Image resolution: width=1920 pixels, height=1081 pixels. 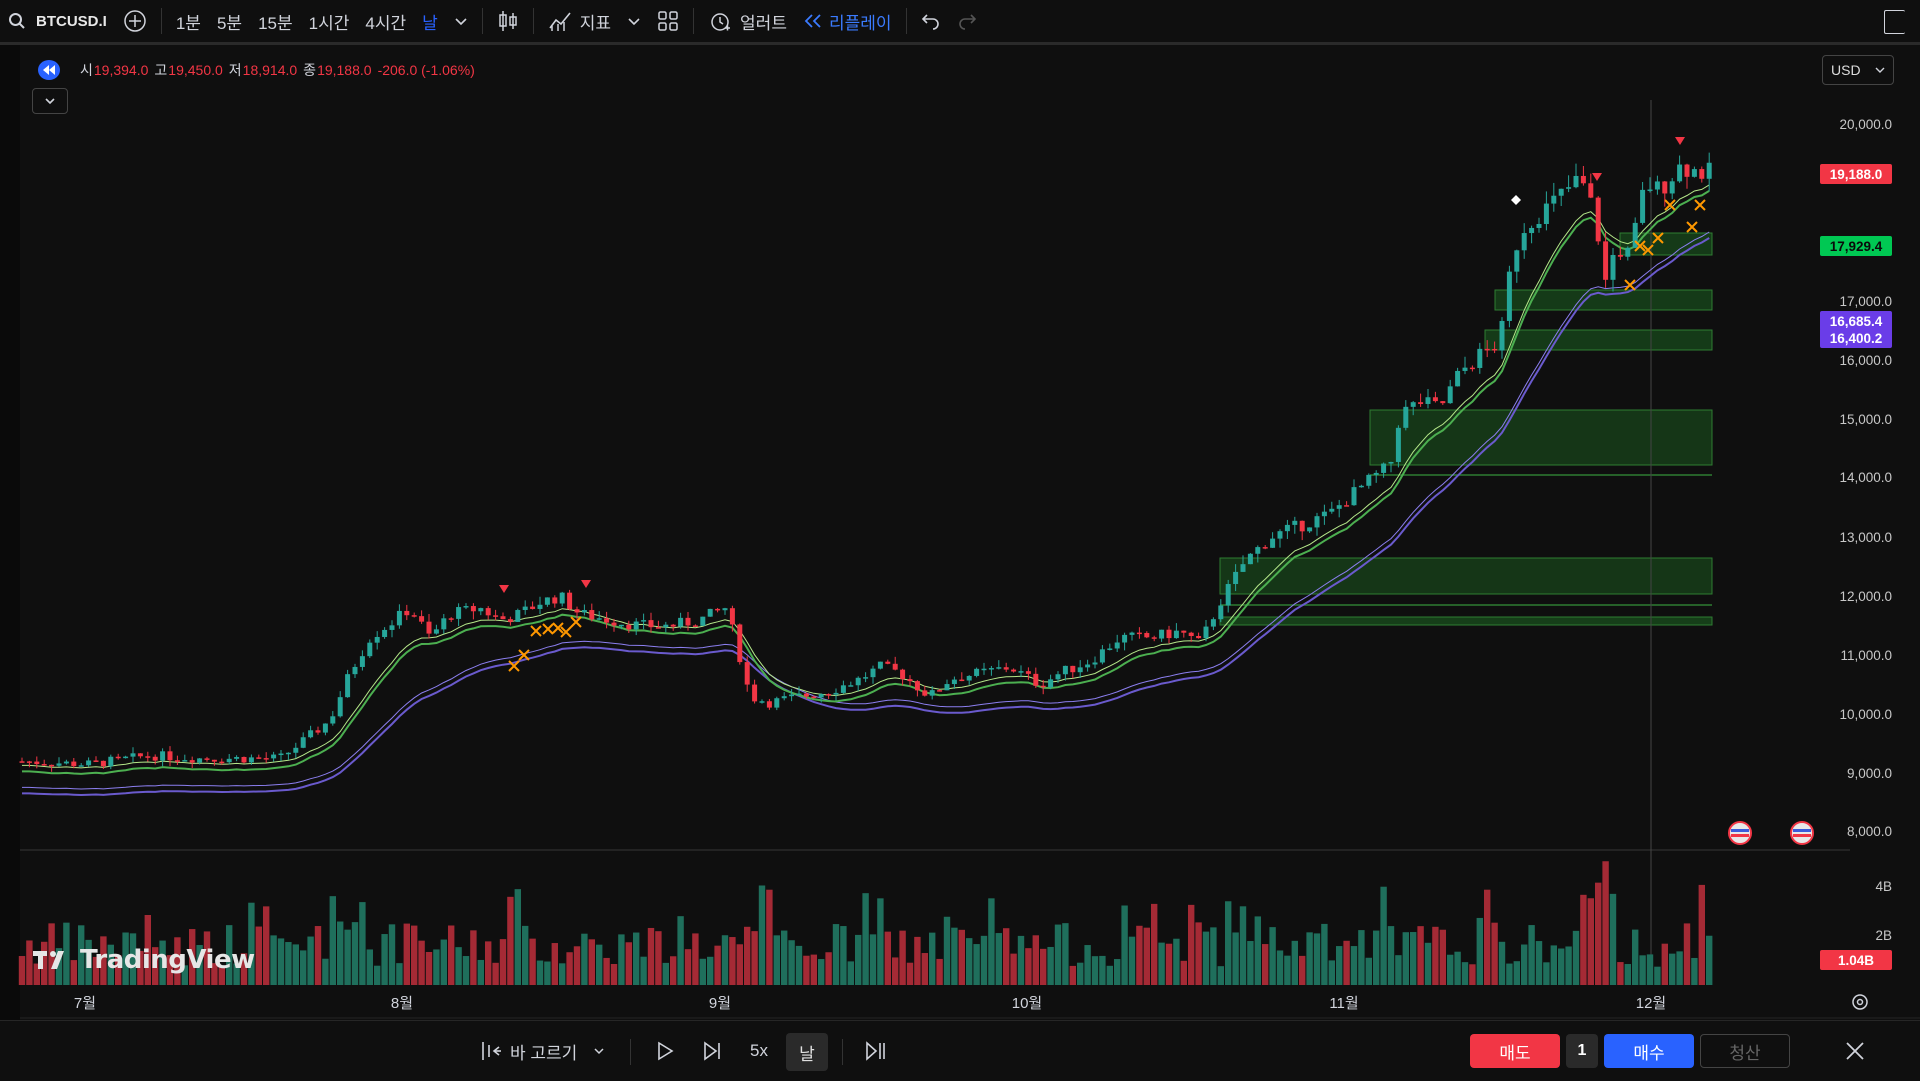 What do you see at coordinates (807, 1052) in the screenshot?
I see `replay-interval-button: 날` at bounding box center [807, 1052].